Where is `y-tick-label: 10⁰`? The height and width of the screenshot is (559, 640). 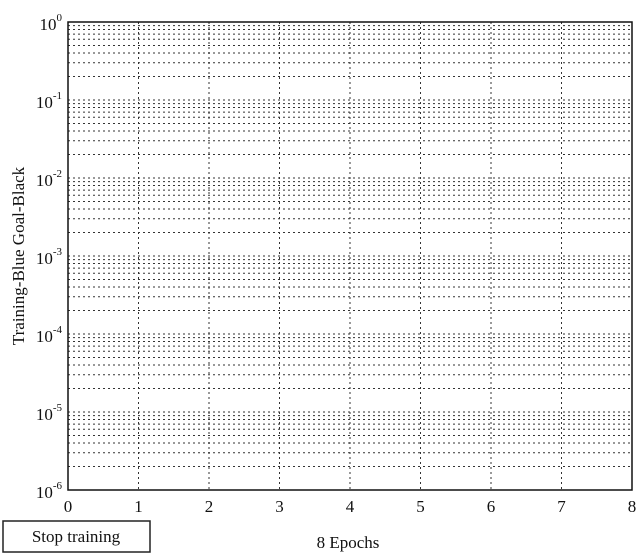
y-tick-label: 10⁰ is located at coordinates (51, 23).